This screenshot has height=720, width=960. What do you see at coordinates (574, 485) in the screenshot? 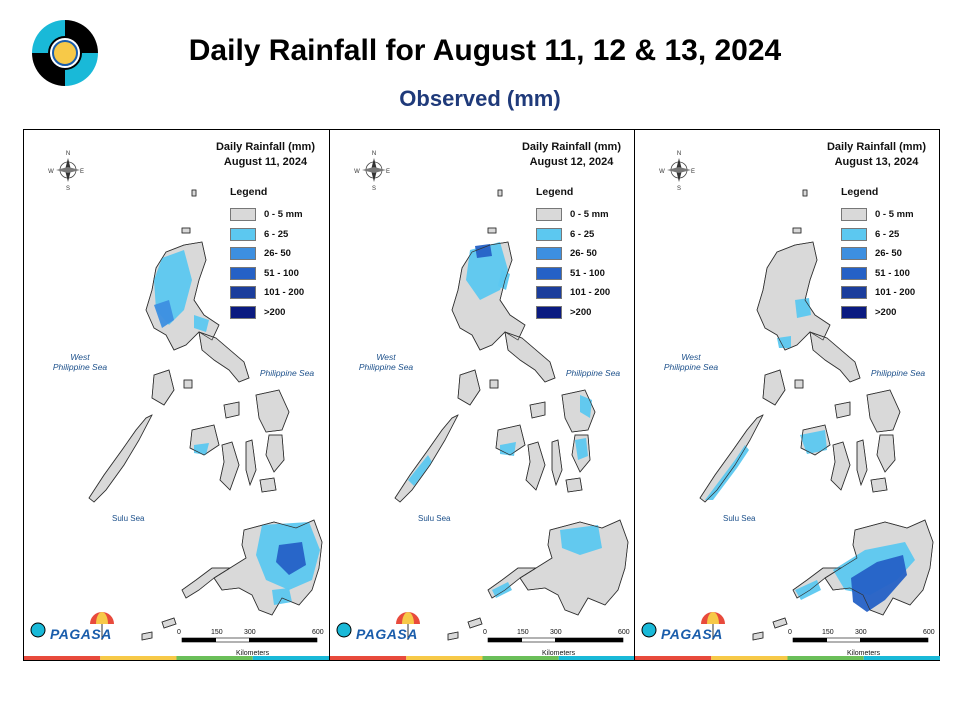
I see `island-bohol` at bounding box center [574, 485].